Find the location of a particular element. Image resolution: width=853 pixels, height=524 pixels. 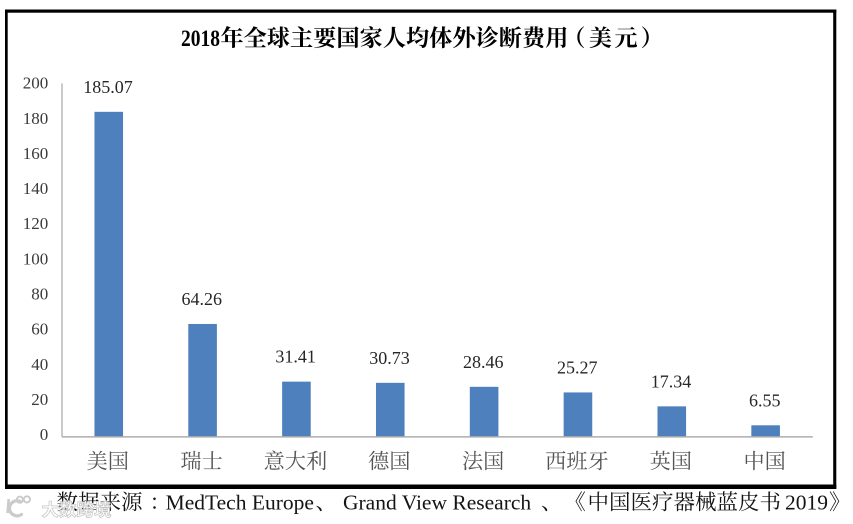

svg-text: 6.55 is located at coordinates (765, 400).